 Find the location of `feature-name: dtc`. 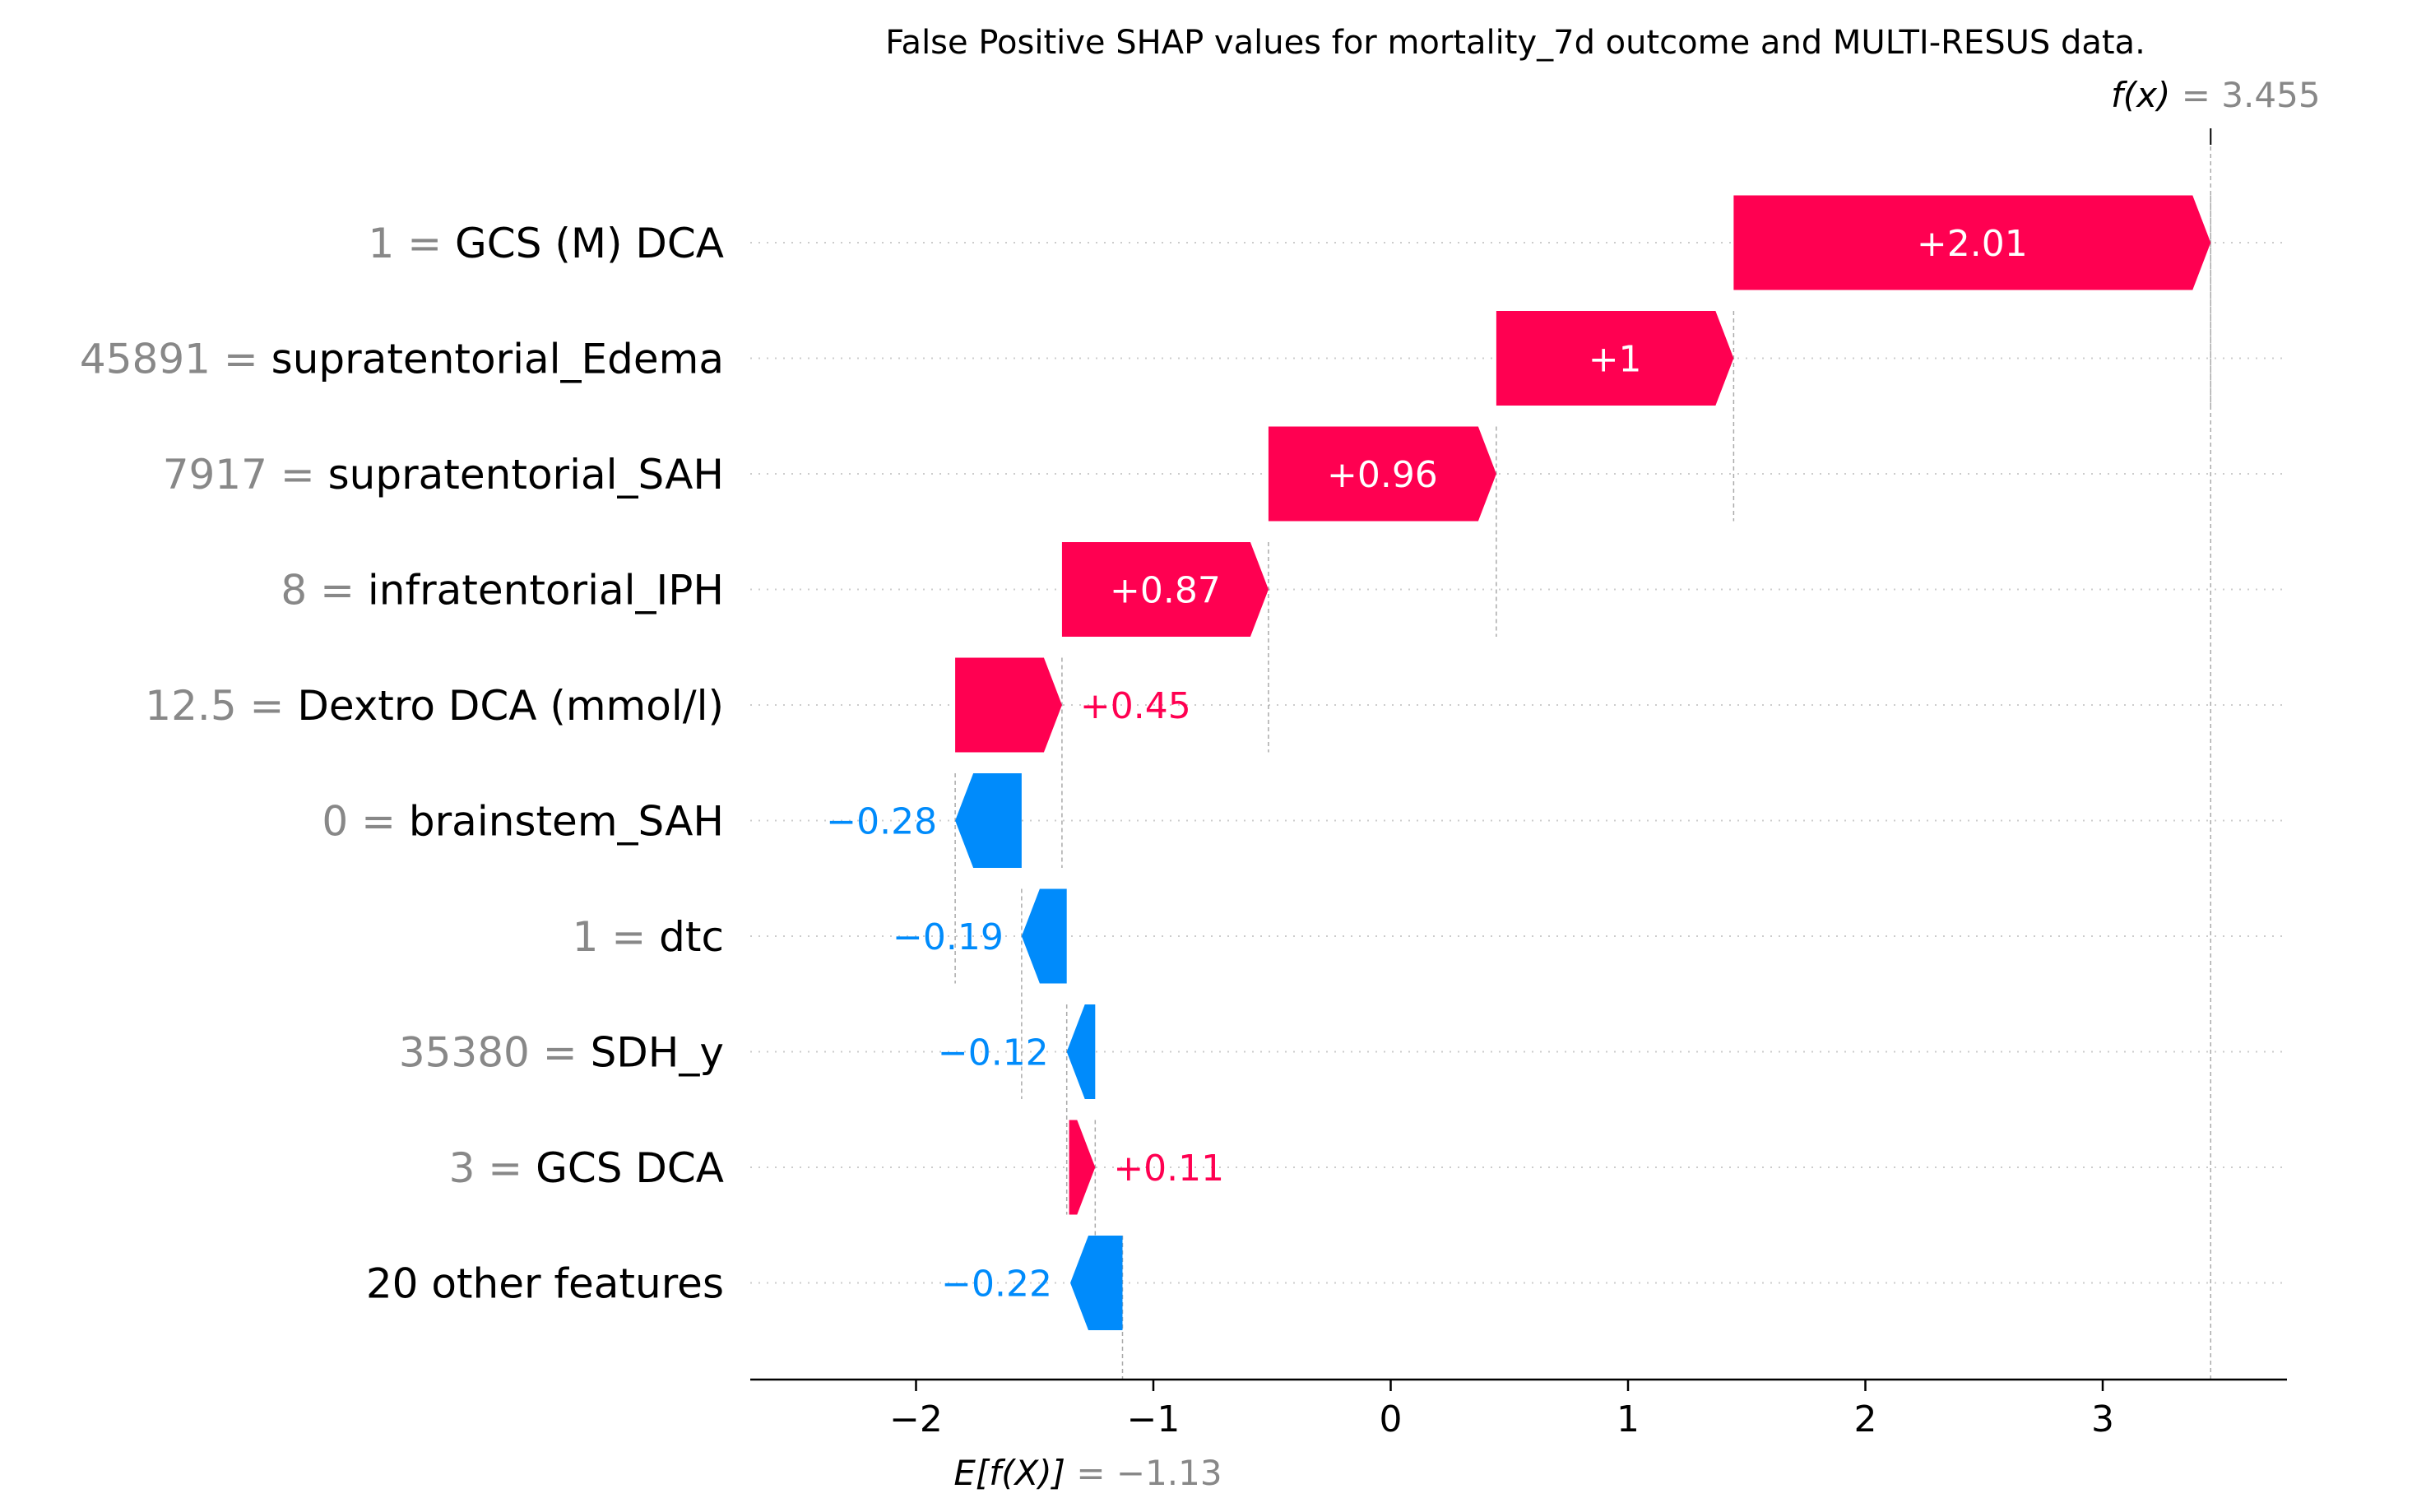

feature-name: dtc is located at coordinates (691, 937).